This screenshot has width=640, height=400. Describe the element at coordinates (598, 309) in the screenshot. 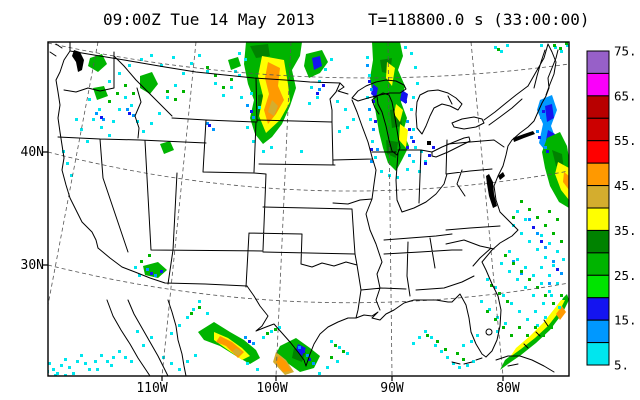

I see `colorbar-cell` at that location.